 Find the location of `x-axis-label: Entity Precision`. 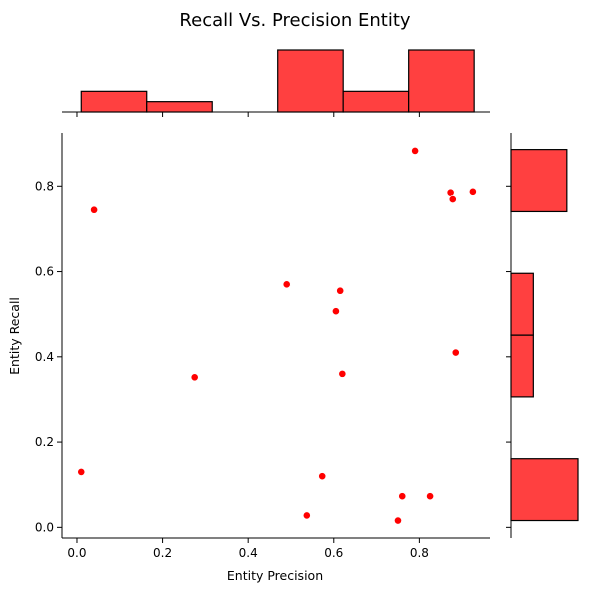

x-axis-label: Entity Precision is located at coordinates (275, 575).